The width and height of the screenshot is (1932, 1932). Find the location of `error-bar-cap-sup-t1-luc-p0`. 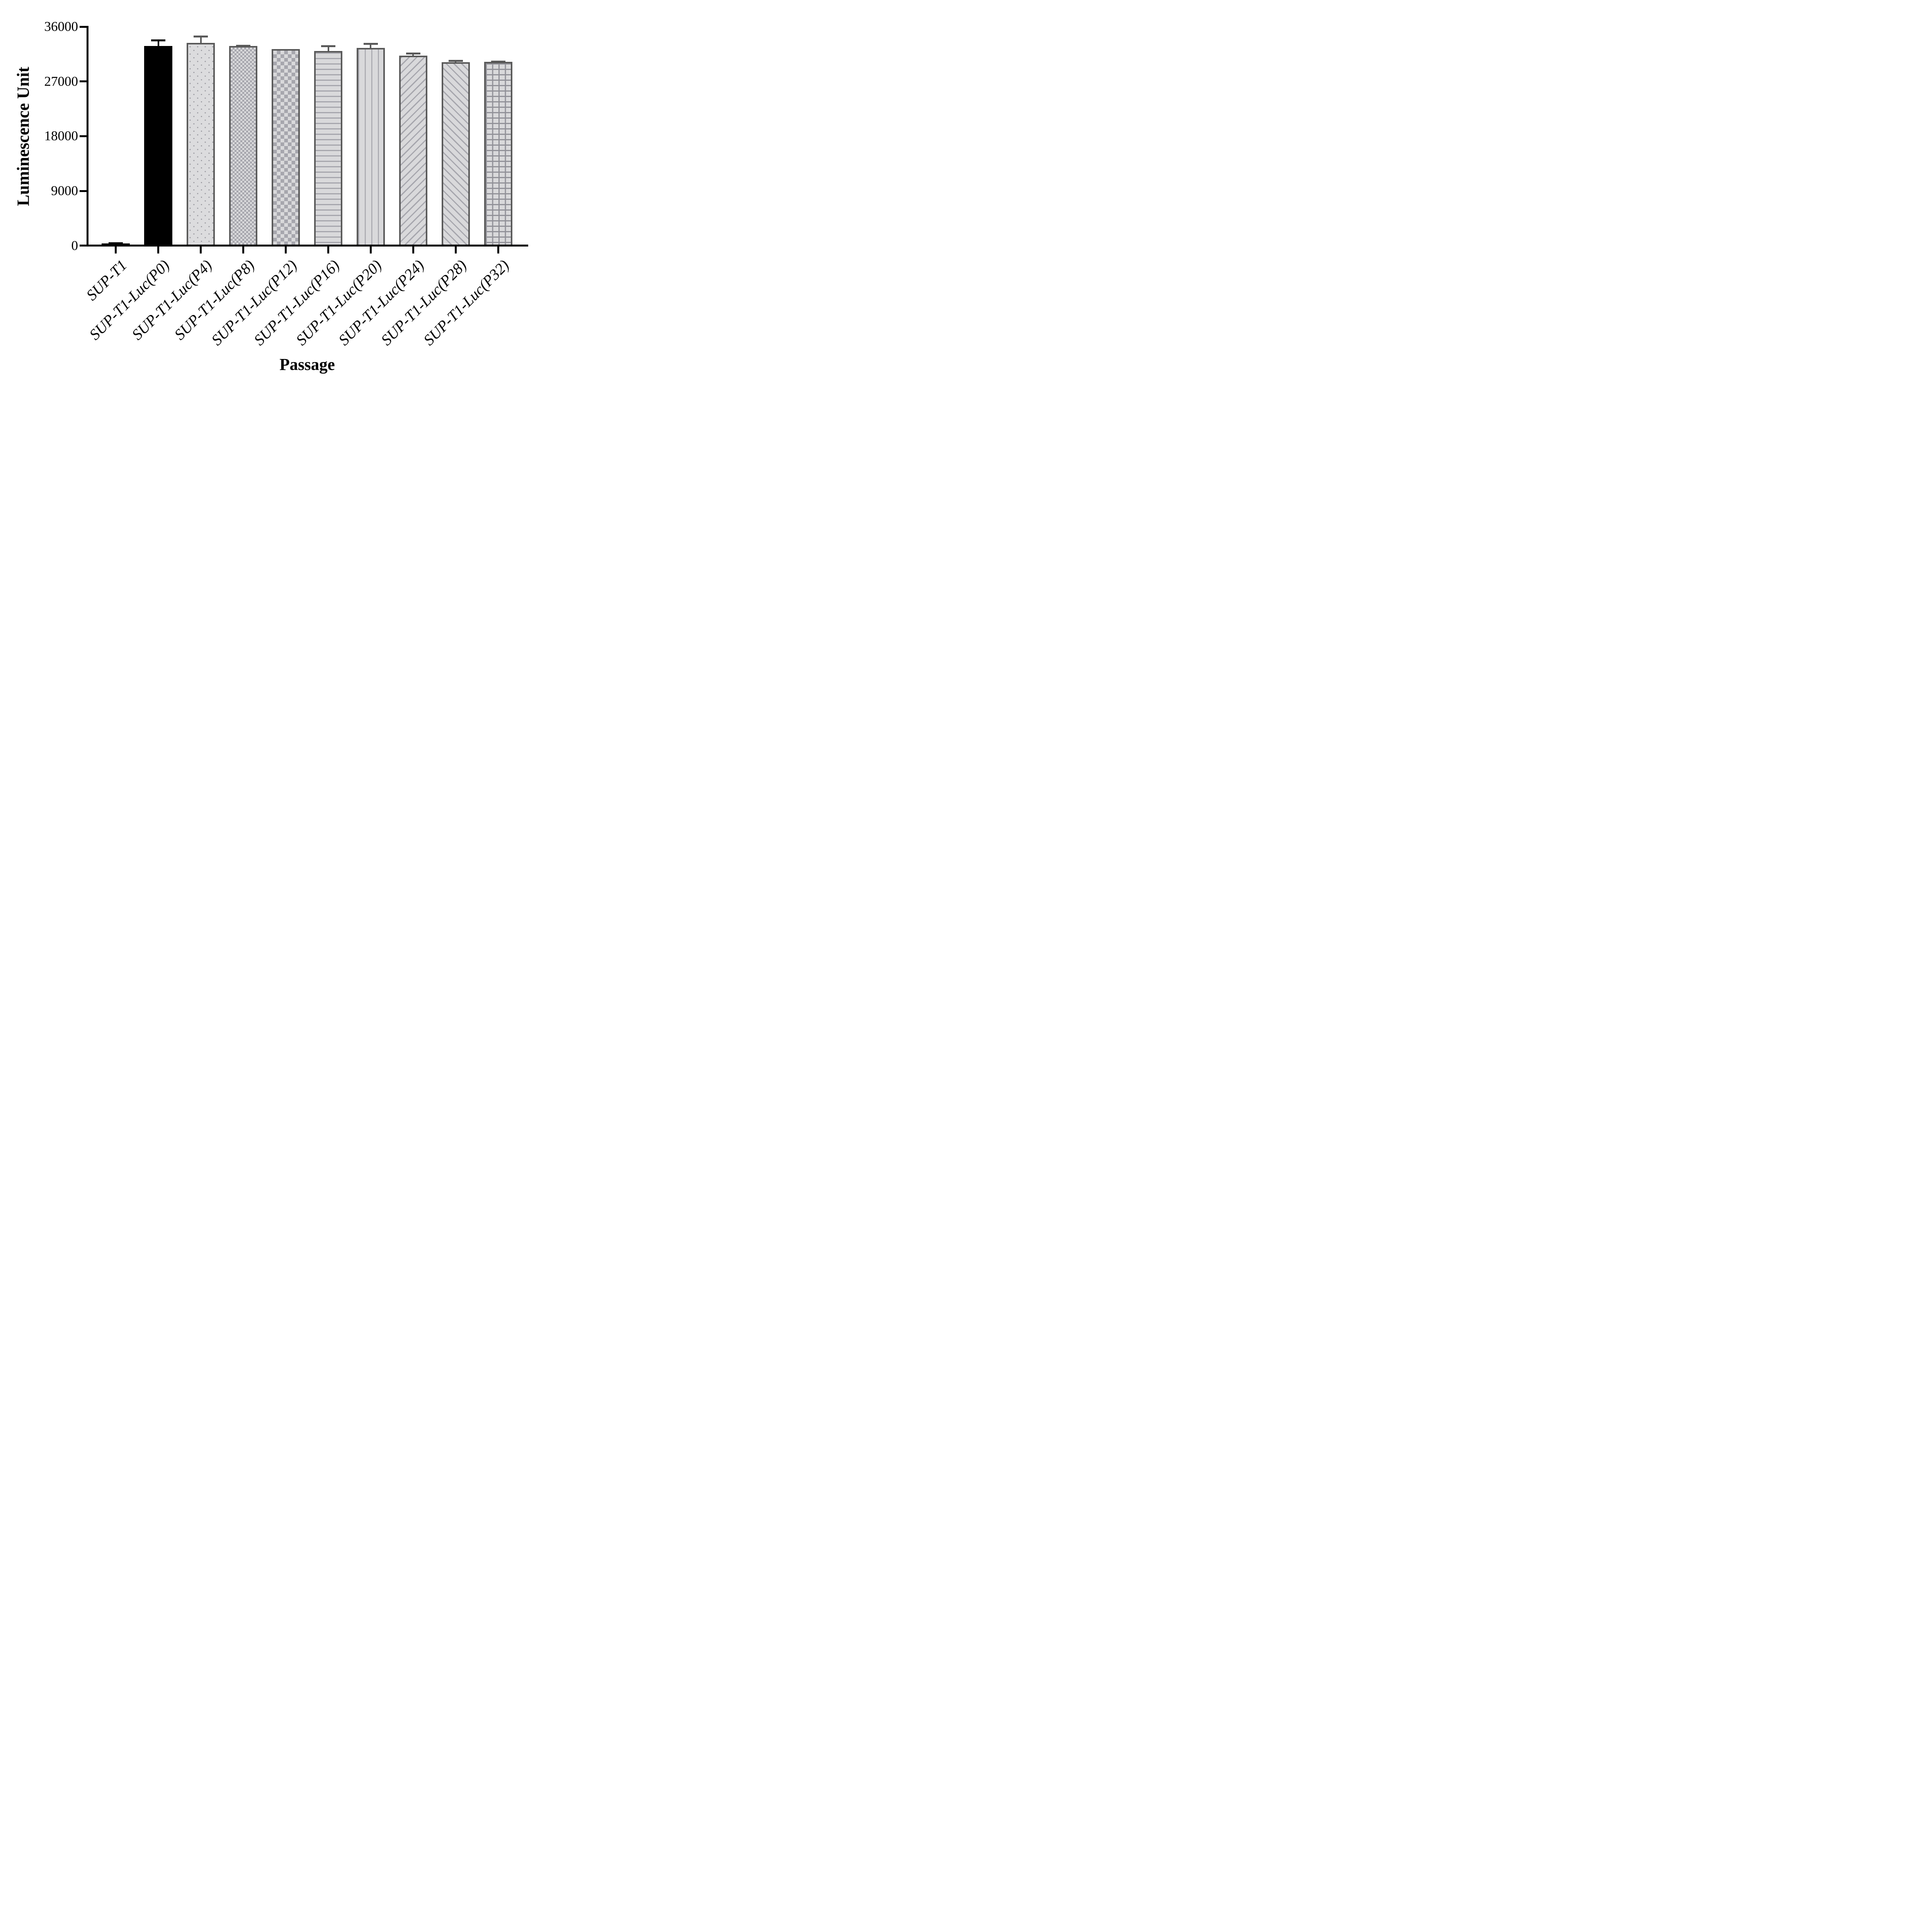

error-bar-cap-sup-t1-luc-p0 is located at coordinates (159, 40).